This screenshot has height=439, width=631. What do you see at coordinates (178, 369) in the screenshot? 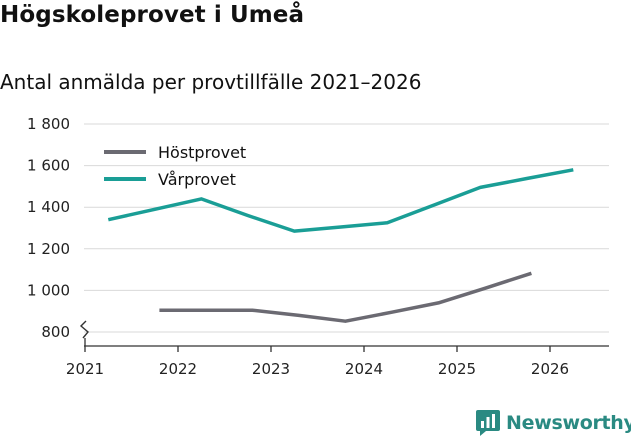
I see `x-tick-label: 2022` at bounding box center [178, 369].